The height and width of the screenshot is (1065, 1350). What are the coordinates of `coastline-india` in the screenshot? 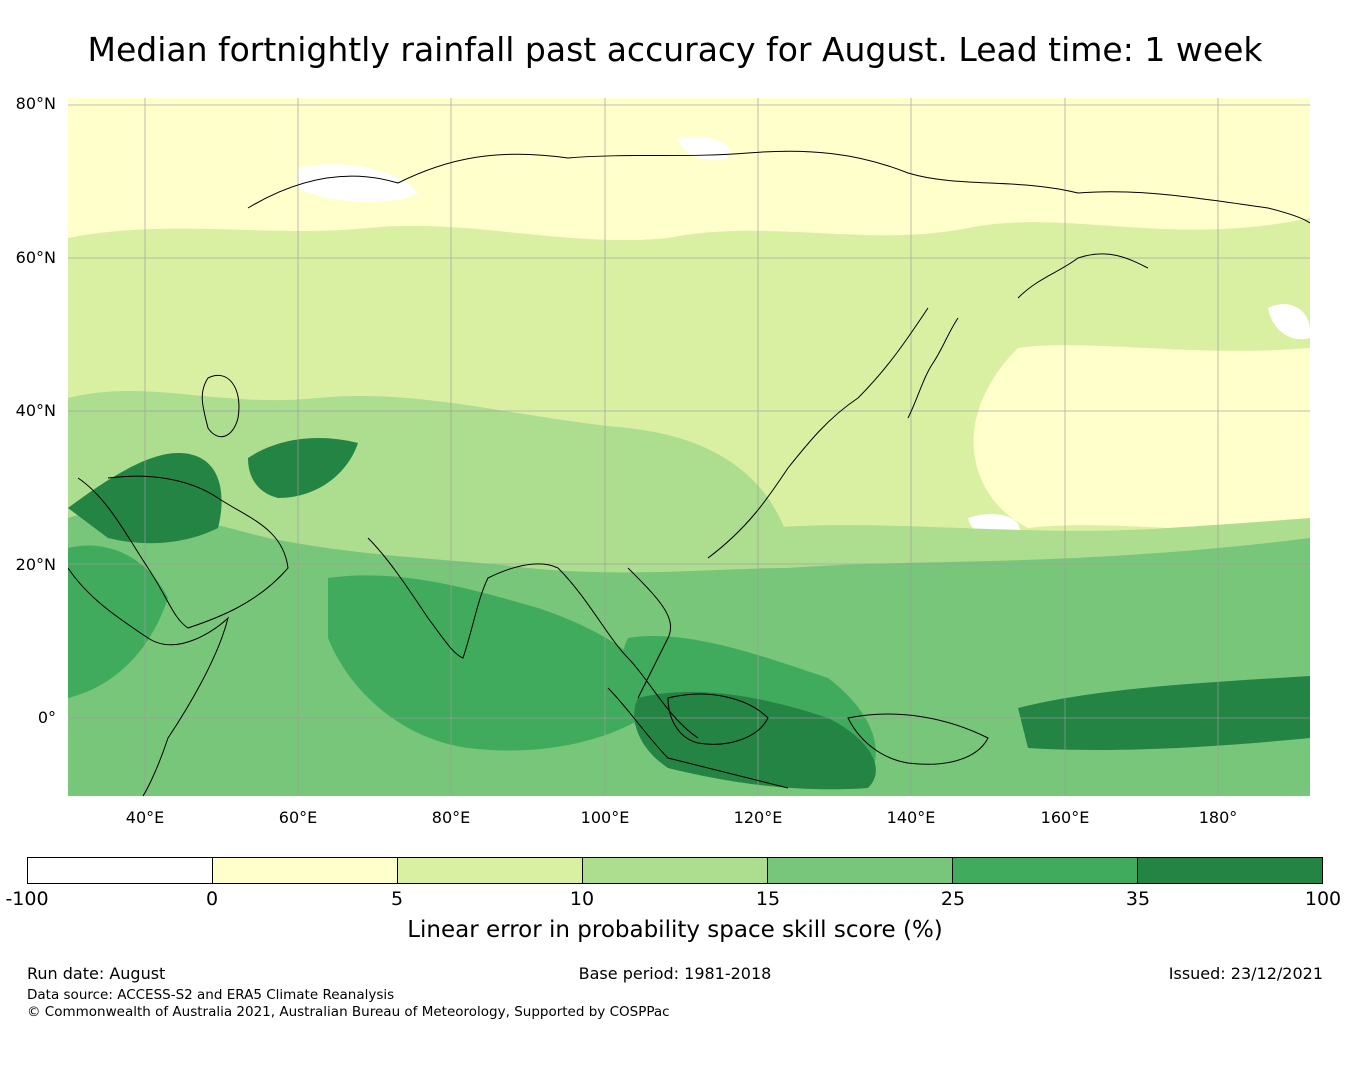 It's located at (463, 598).